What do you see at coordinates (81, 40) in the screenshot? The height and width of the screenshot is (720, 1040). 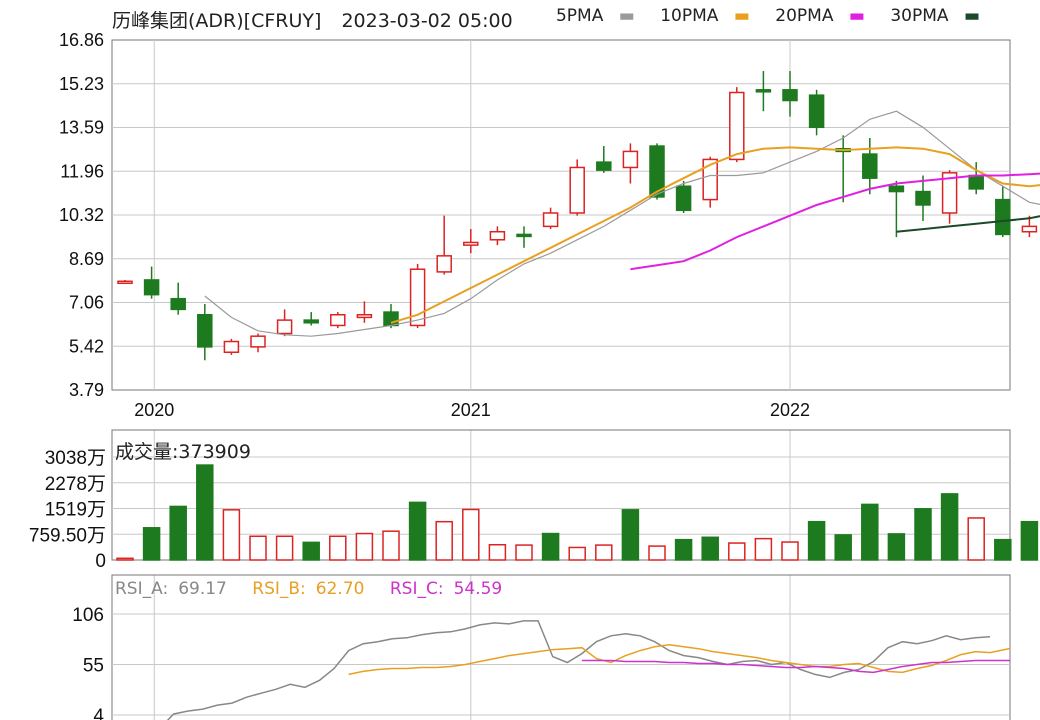 I see `price-tick-label: 16.86` at bounding box center [81, 40].